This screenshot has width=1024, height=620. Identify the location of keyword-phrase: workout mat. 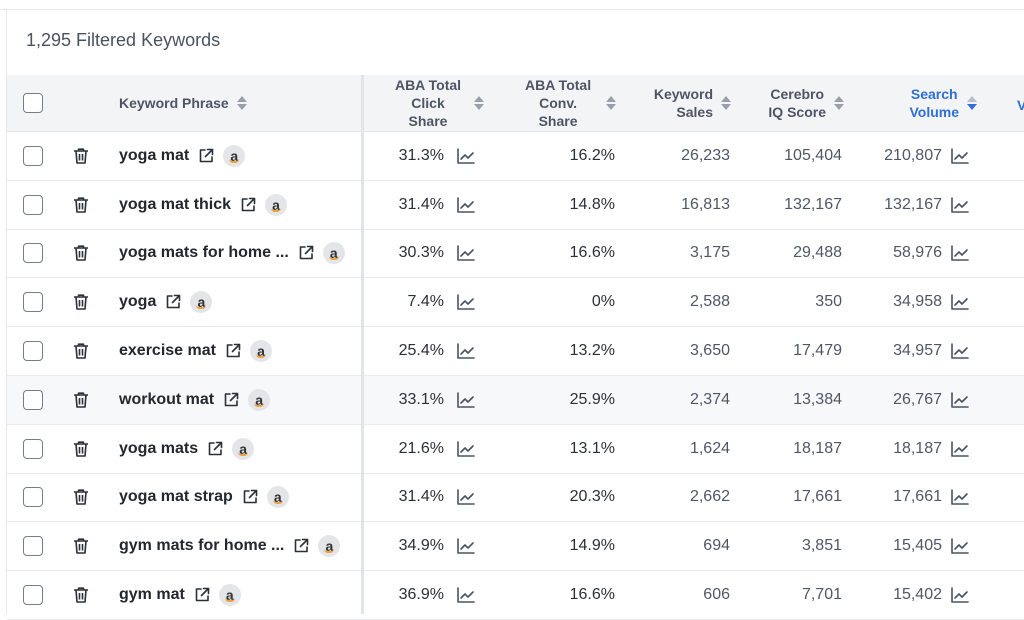
(167, 399).